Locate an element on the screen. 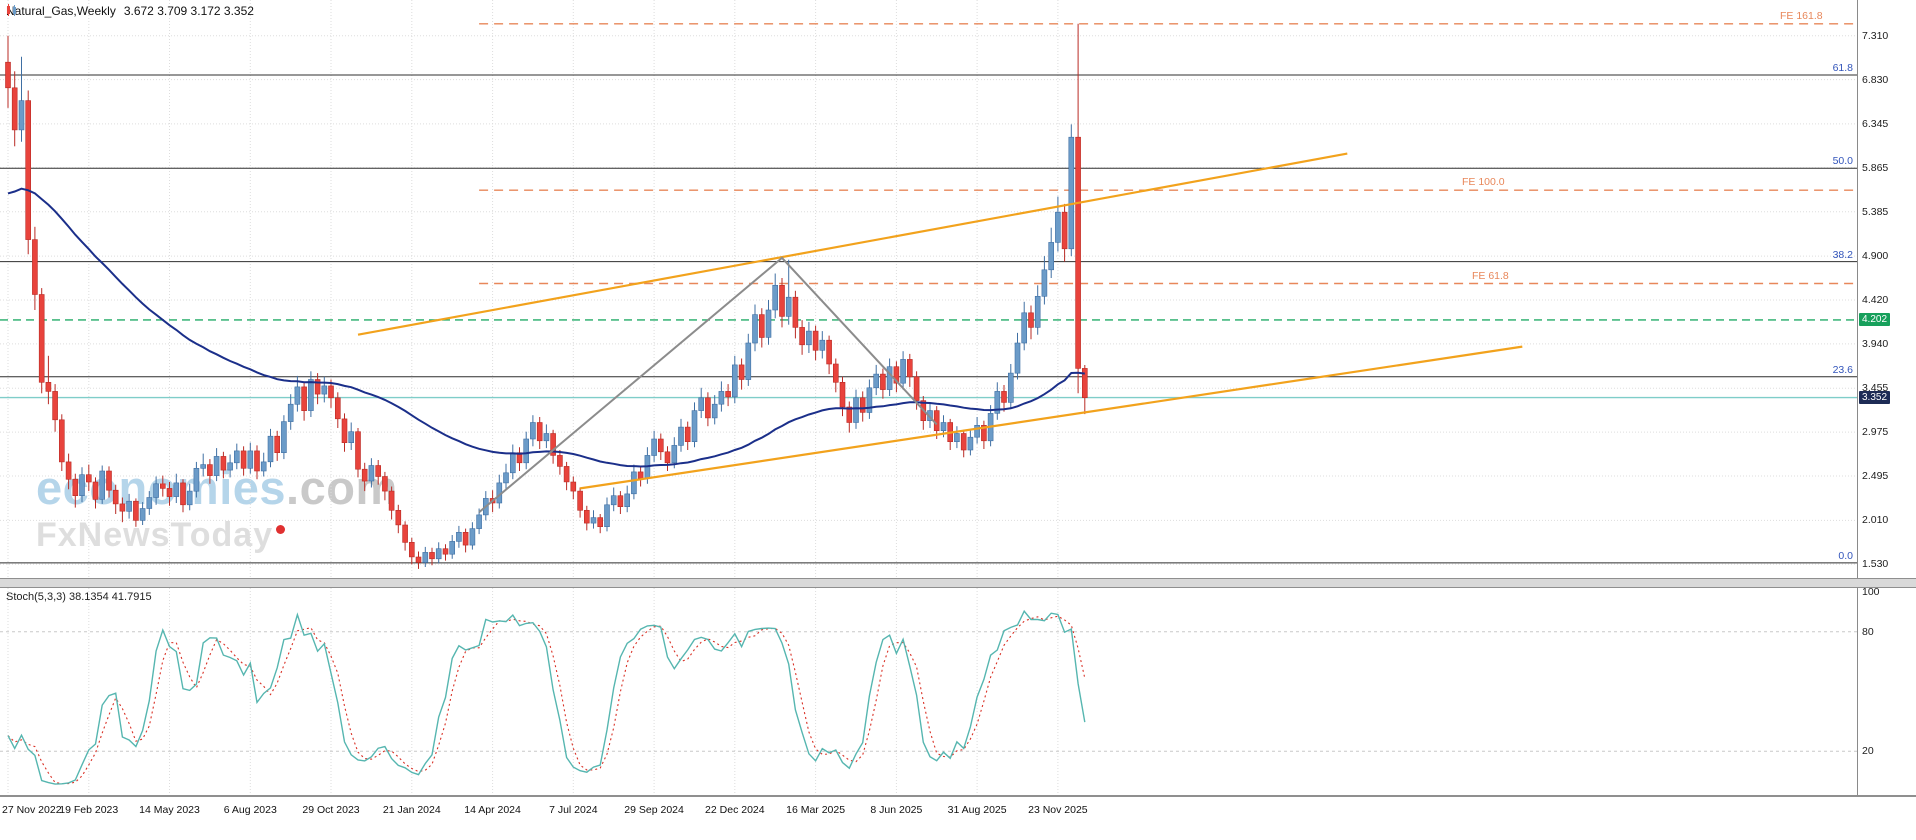  pane-divider is located at coordinates (958, 583).